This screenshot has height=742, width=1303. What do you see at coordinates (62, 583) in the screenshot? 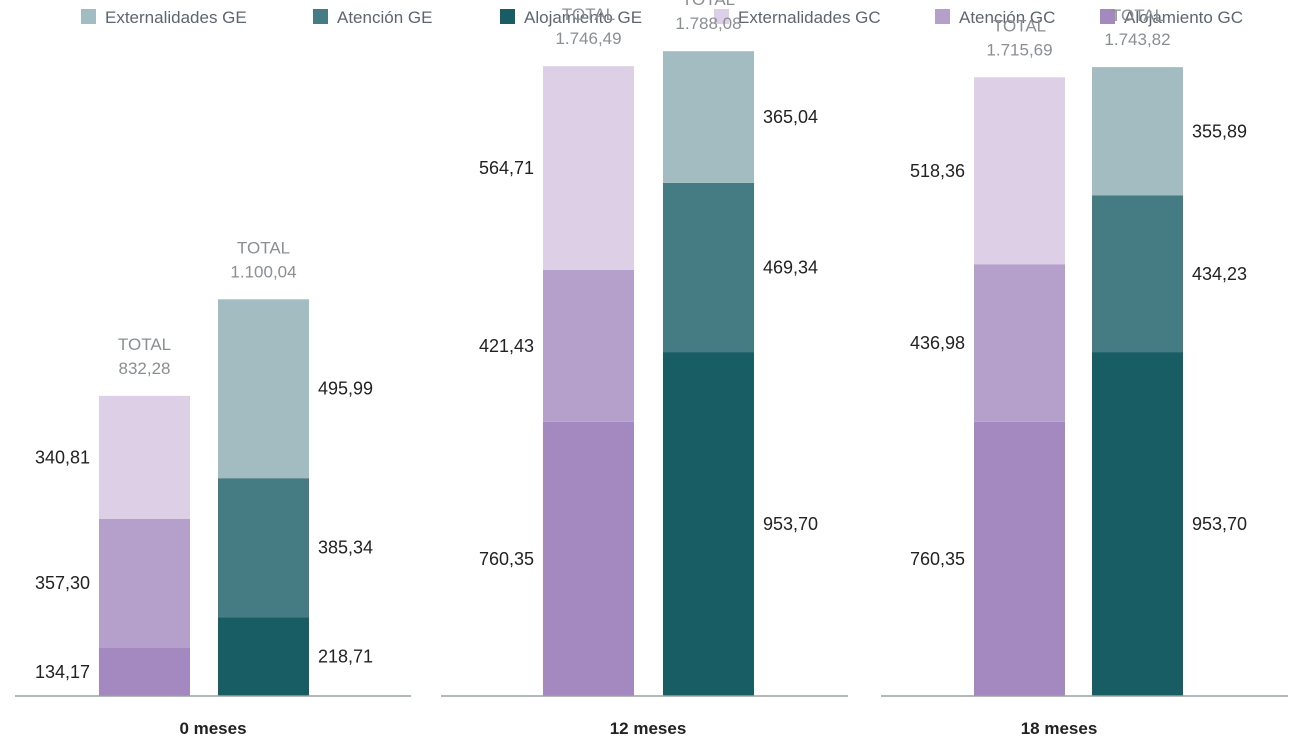
I see `segment-value-label: 357,30` at bounding box center [62, 583].